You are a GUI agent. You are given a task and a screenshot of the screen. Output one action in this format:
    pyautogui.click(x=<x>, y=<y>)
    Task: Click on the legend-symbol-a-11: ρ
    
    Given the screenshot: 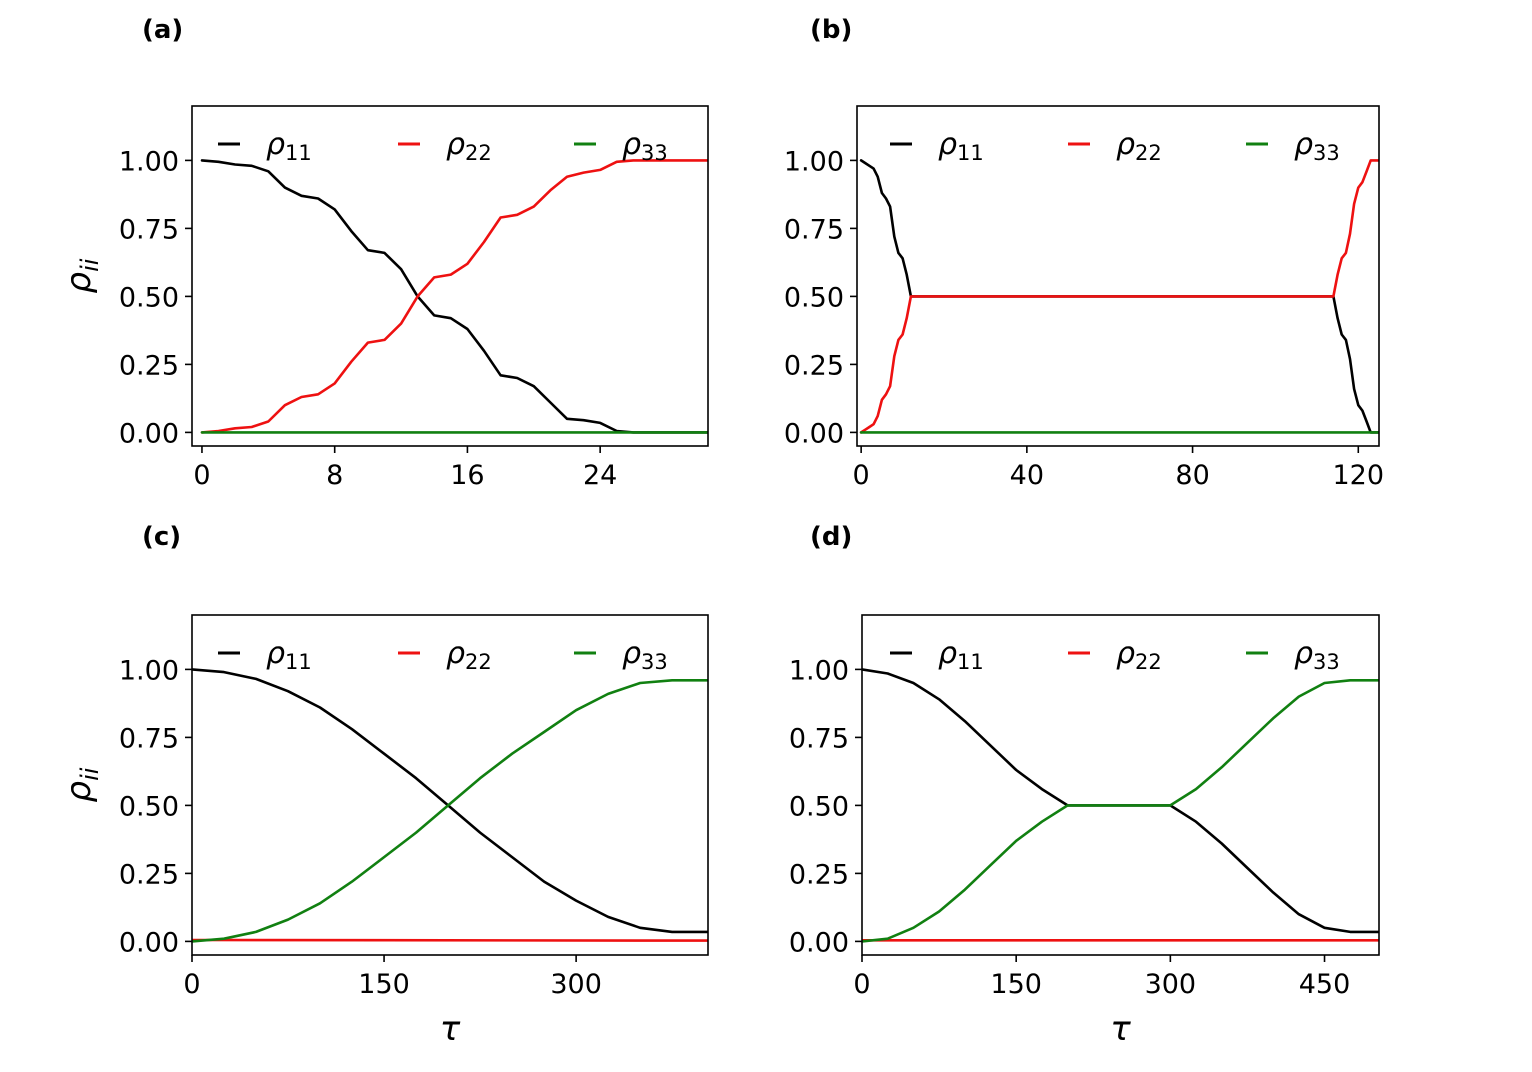 What is the action you would take?
    pyautogui.click(x=275, y=144)
    